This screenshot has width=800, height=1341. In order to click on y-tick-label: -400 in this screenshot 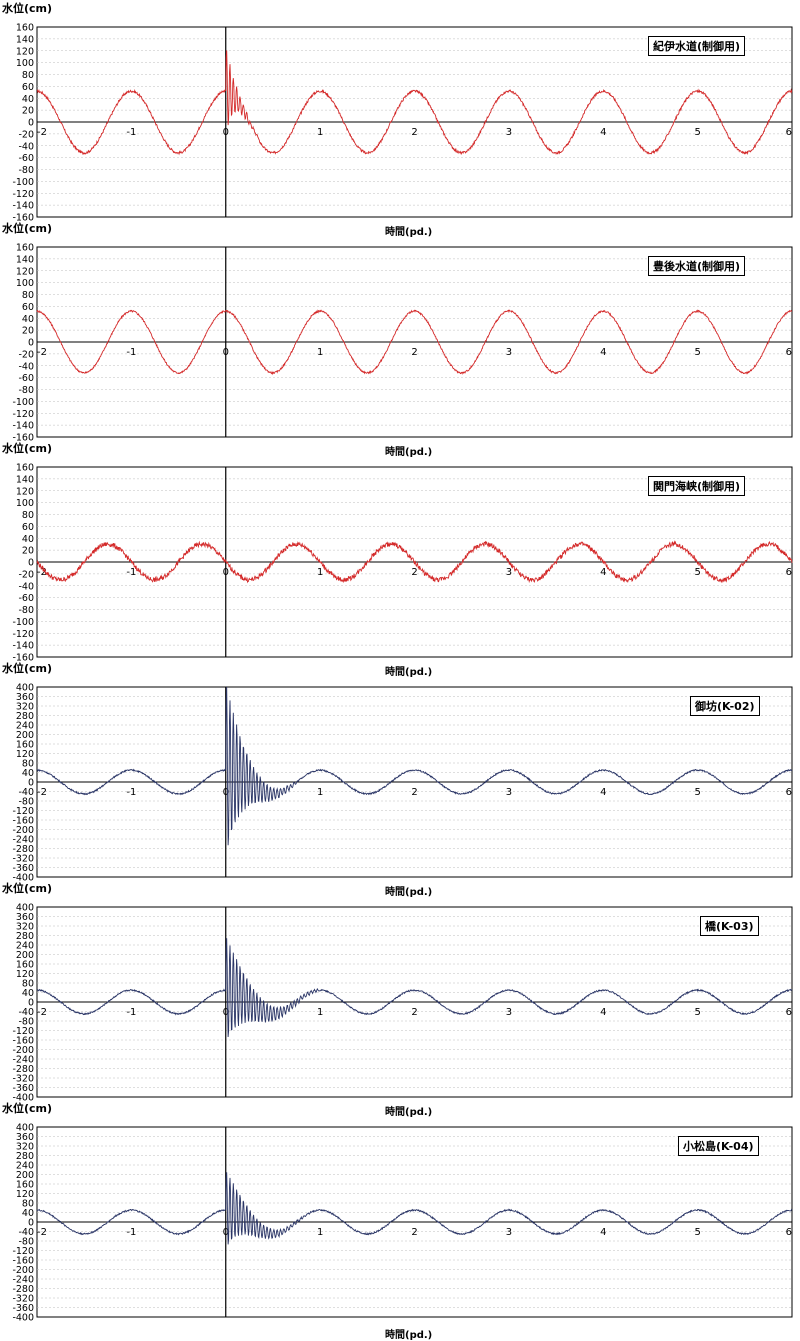, I will do `click(23, 1318)`.